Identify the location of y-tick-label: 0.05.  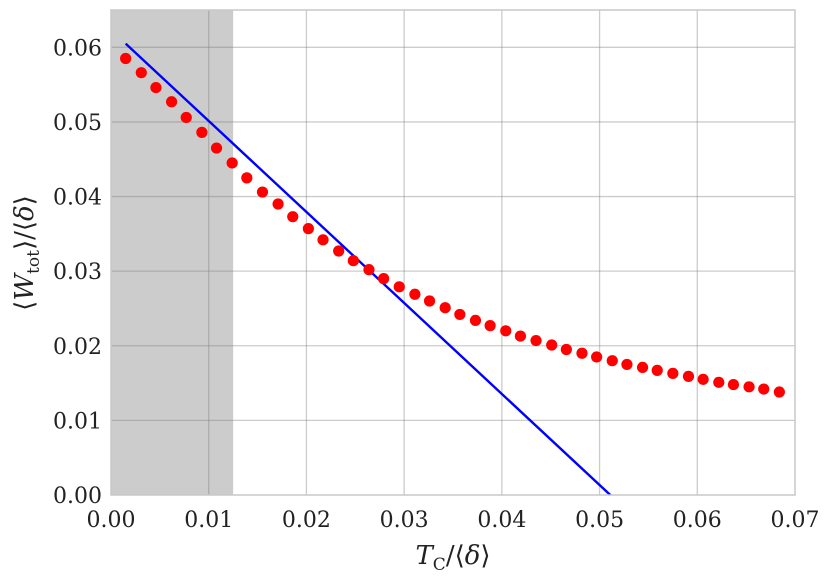
(77, 123).